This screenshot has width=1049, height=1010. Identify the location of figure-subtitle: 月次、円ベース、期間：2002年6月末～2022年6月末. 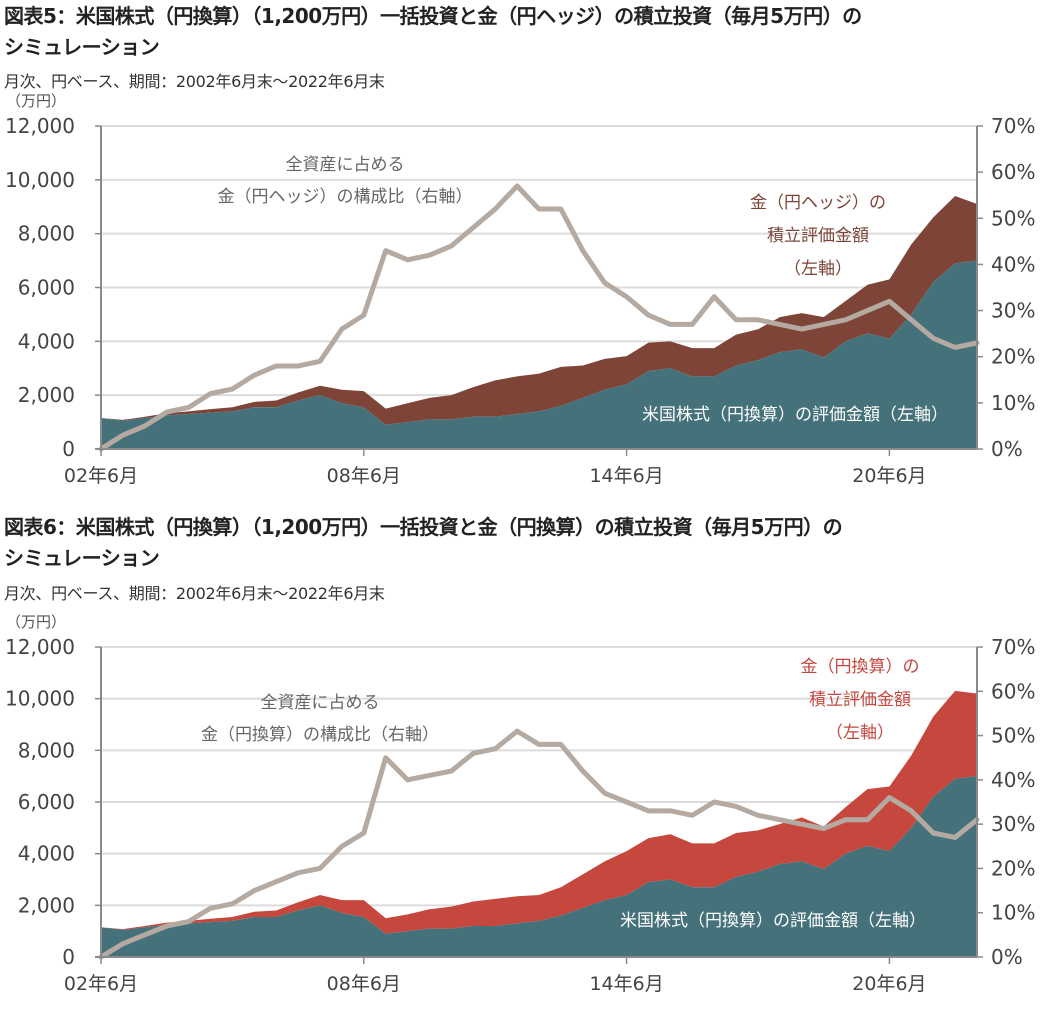
(194, 593).